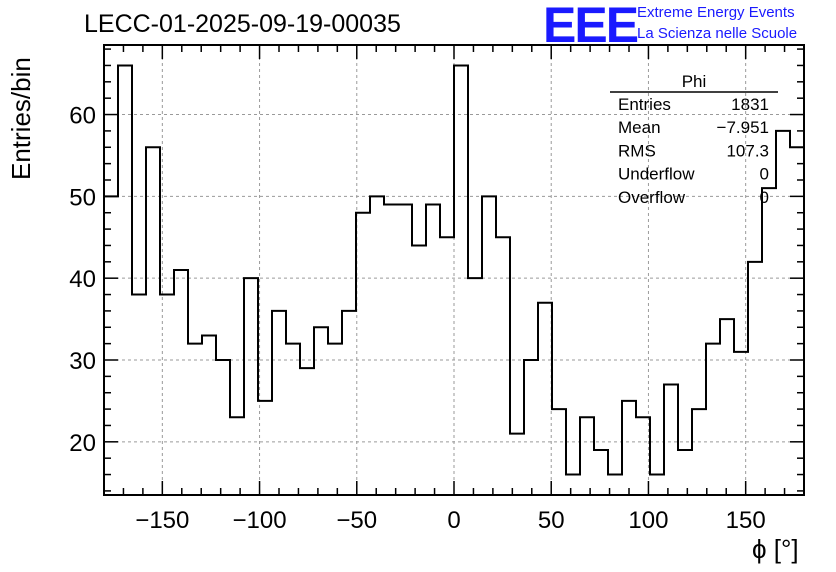 The width and height of the screenshot is (836, 572). Describe the element at coordinates (746, 520) in the screenshot. I see `x-tick-label: 150` at that location.